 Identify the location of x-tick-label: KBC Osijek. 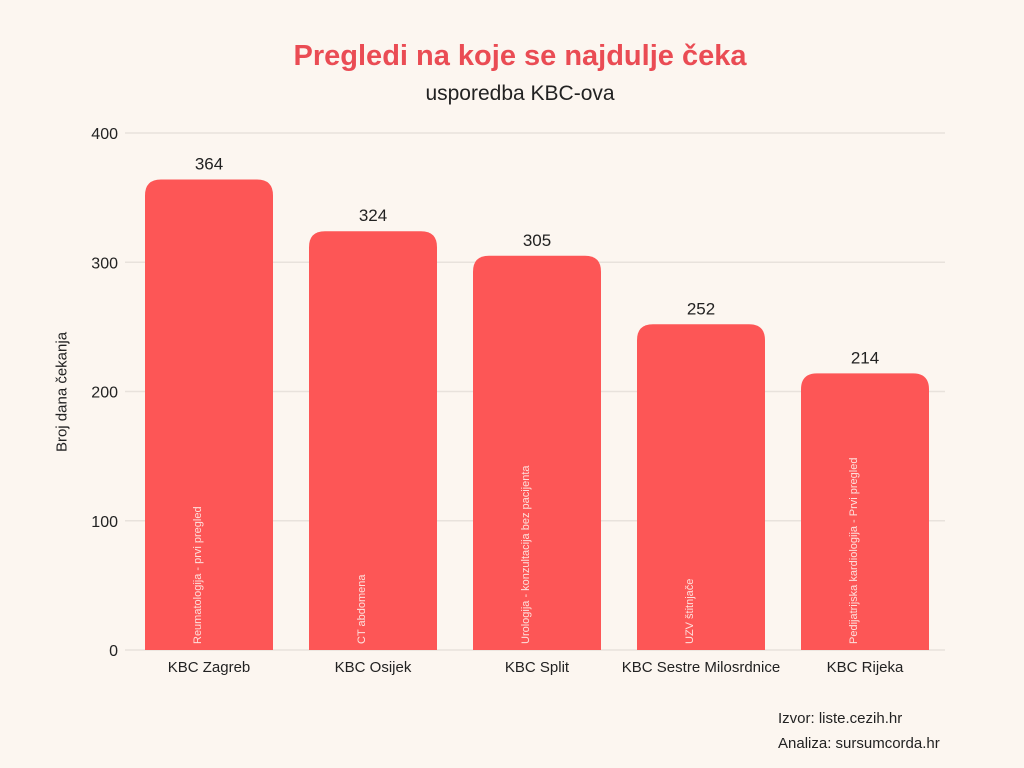
(373, 667).